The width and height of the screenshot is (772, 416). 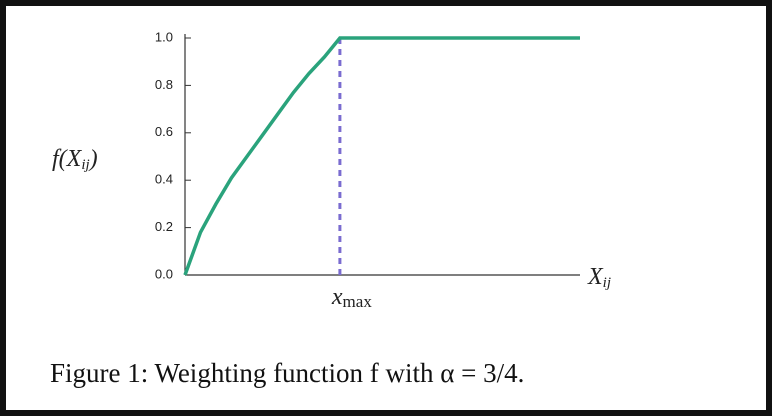 What do you see at coordinates (67, 159) in the screenshot?
I see `y-label-base: f(X` at bounding box center [67, 159].